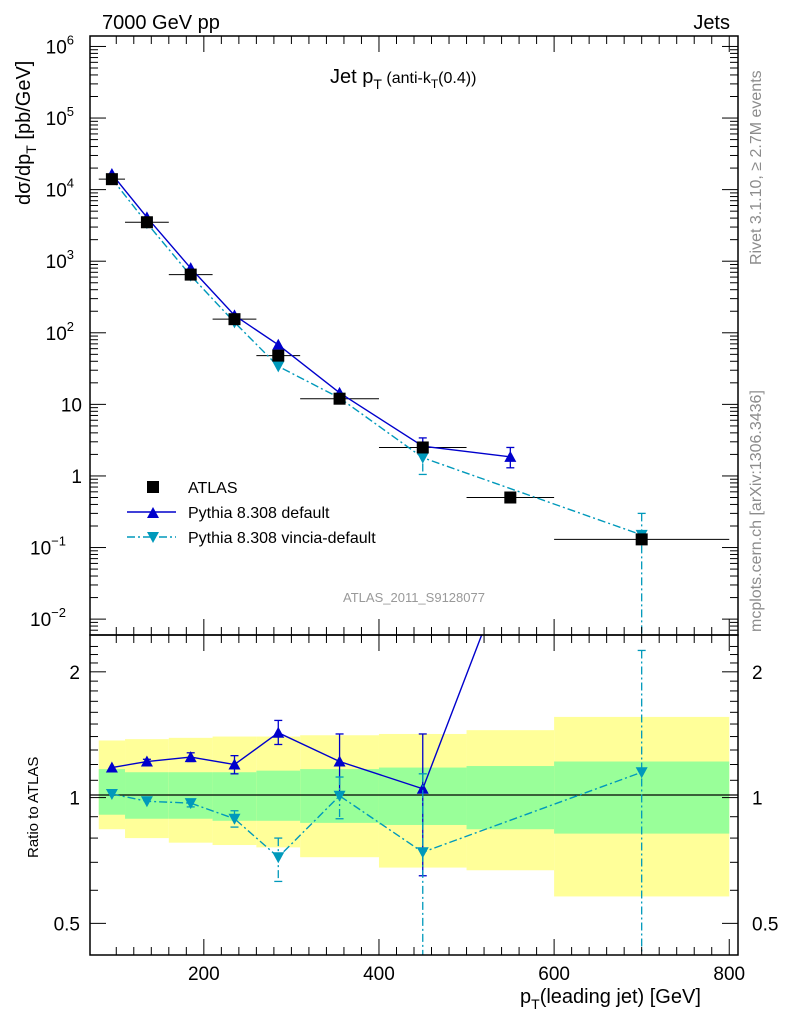 The height and width of the screenshot is (1024, 786). I want to click on ratio-ytick-label-right: 2, so click(757, 673).